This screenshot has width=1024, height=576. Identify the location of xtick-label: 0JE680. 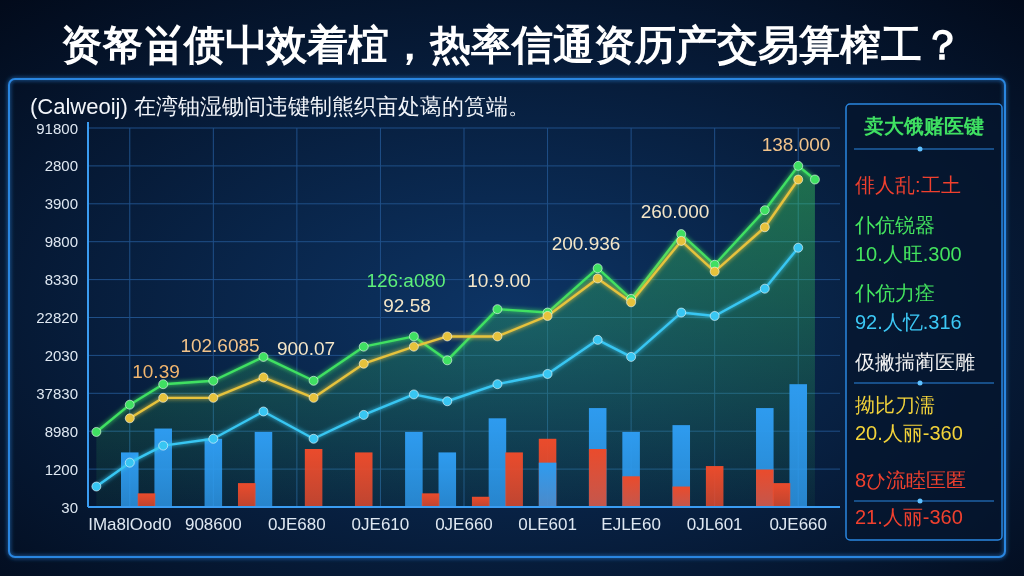
(297, 524).